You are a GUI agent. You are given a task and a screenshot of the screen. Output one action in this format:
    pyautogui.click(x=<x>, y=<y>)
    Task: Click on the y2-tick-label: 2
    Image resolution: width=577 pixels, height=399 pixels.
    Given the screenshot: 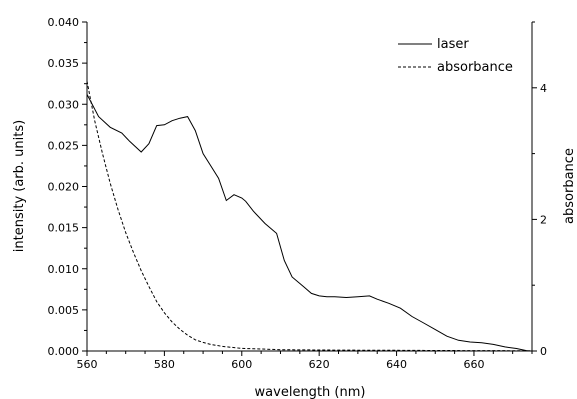 What is the action you would take?
    pyautogui.click(x=543, y=219)
    